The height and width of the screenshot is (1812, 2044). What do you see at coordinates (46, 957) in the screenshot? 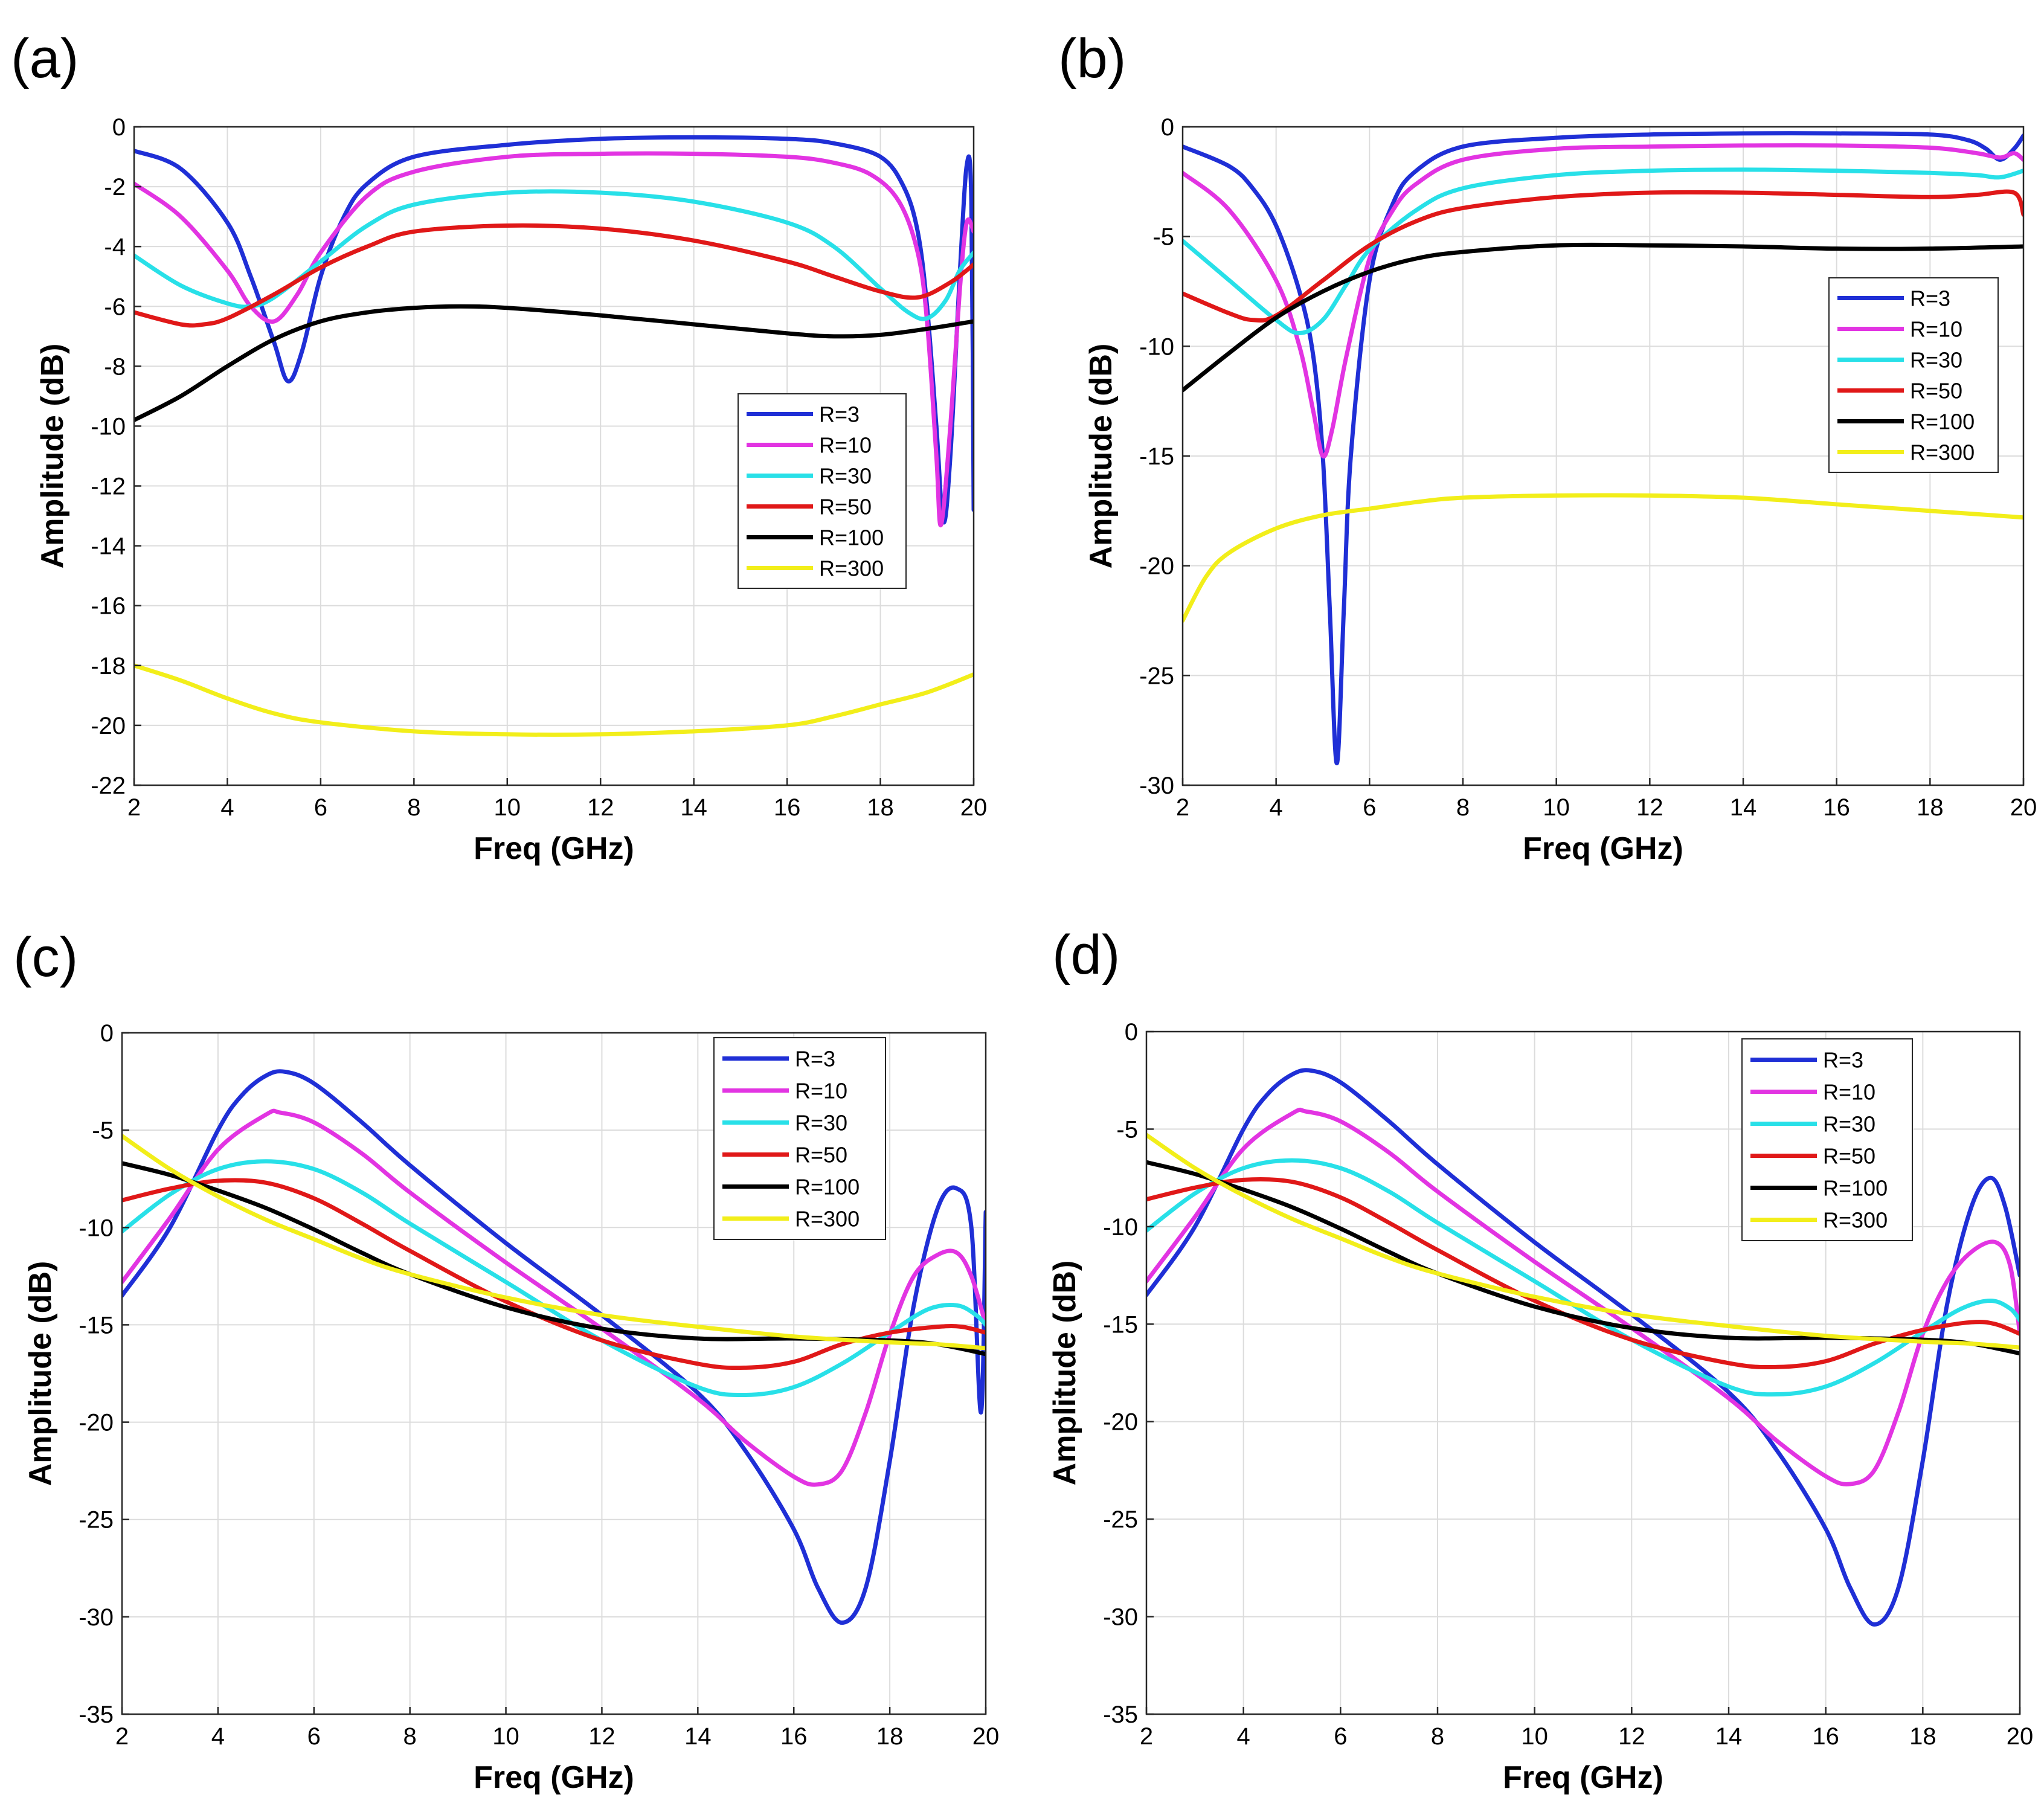
I see `panel-label: (c)` at bounding box center [46, 957].